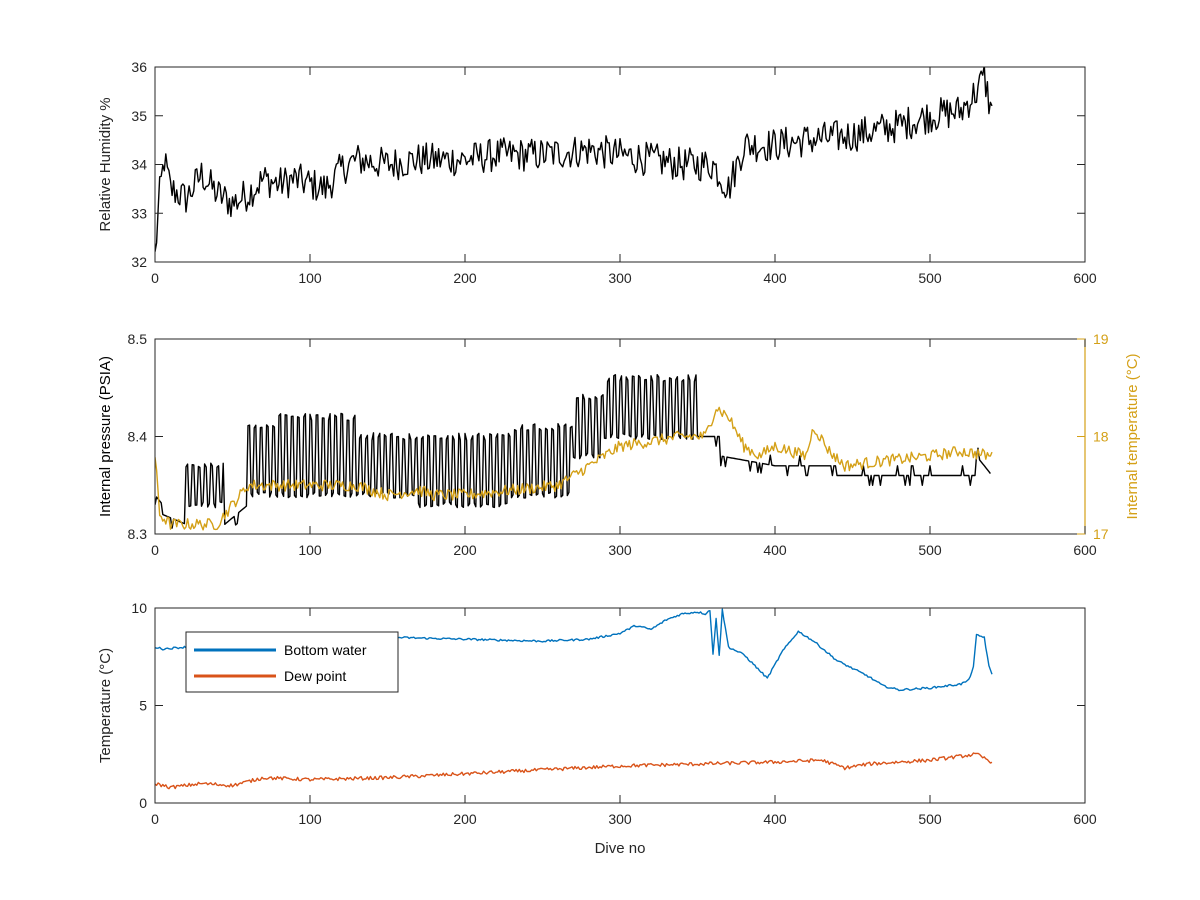  Describe the element at coordinates (139, 262) in the screenshot. I see `y-tick-label: 32` at that location.